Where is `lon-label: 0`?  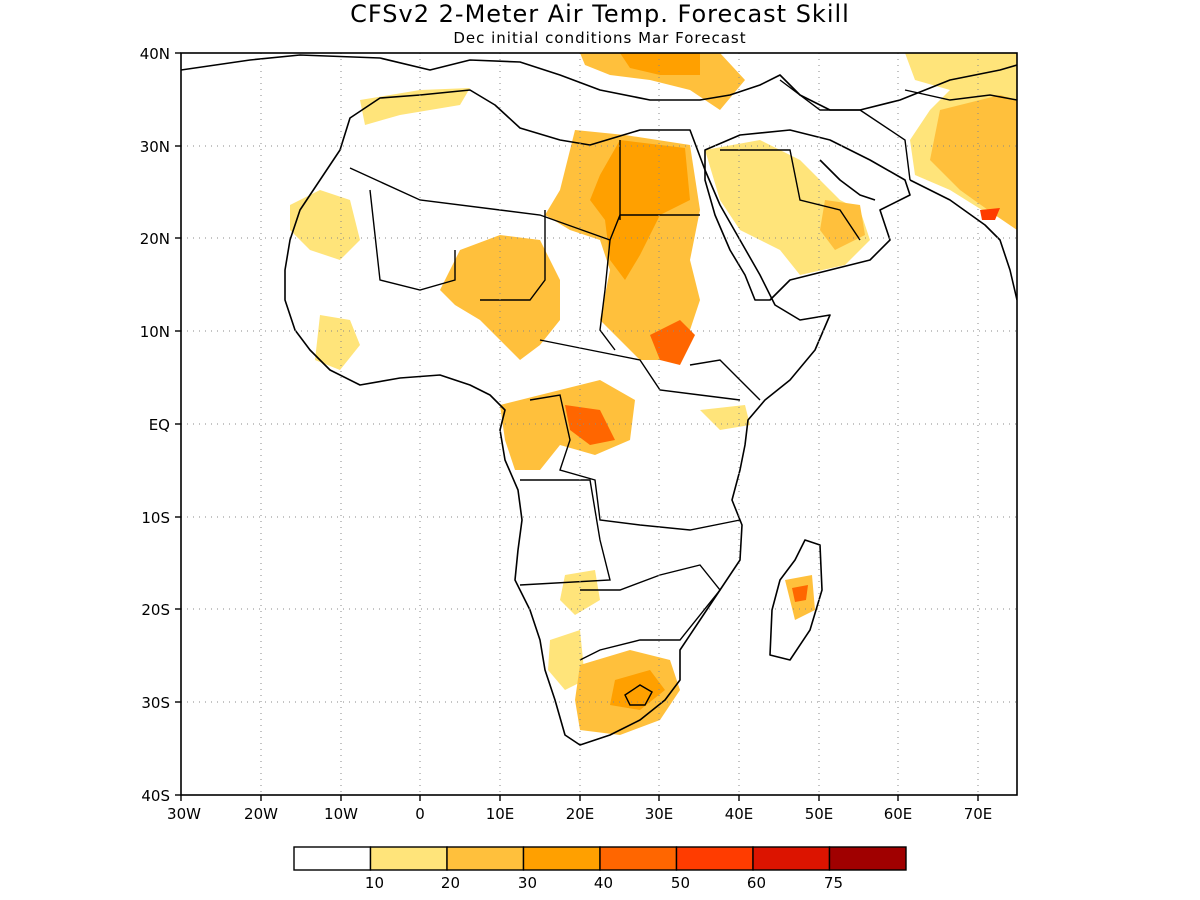 lon-label: 0 is located at coordinates (420, 814).